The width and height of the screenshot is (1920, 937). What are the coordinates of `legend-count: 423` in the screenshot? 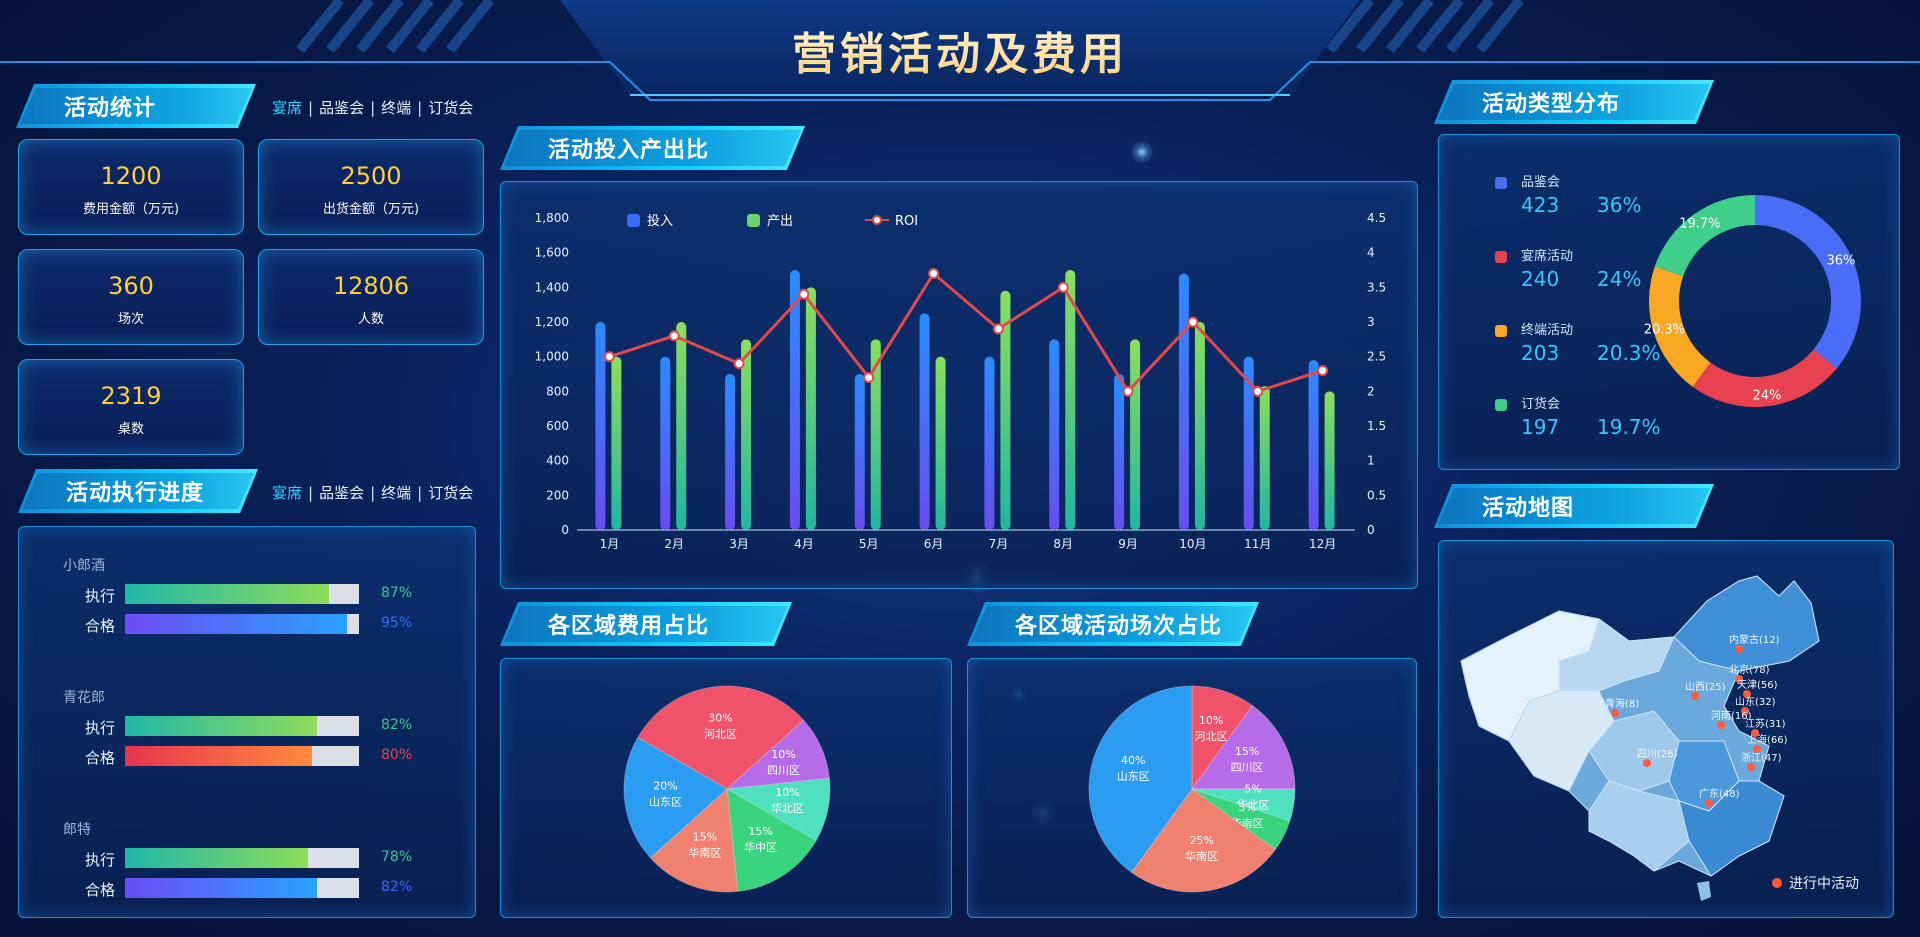 It's located at (1540, 205).